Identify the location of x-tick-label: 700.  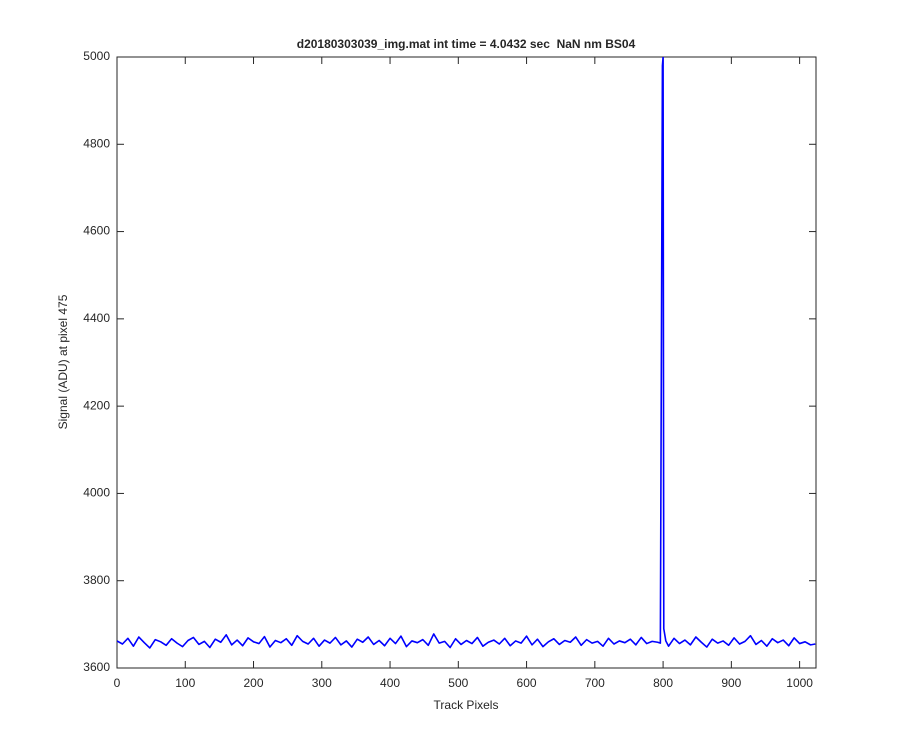
(595, 683).